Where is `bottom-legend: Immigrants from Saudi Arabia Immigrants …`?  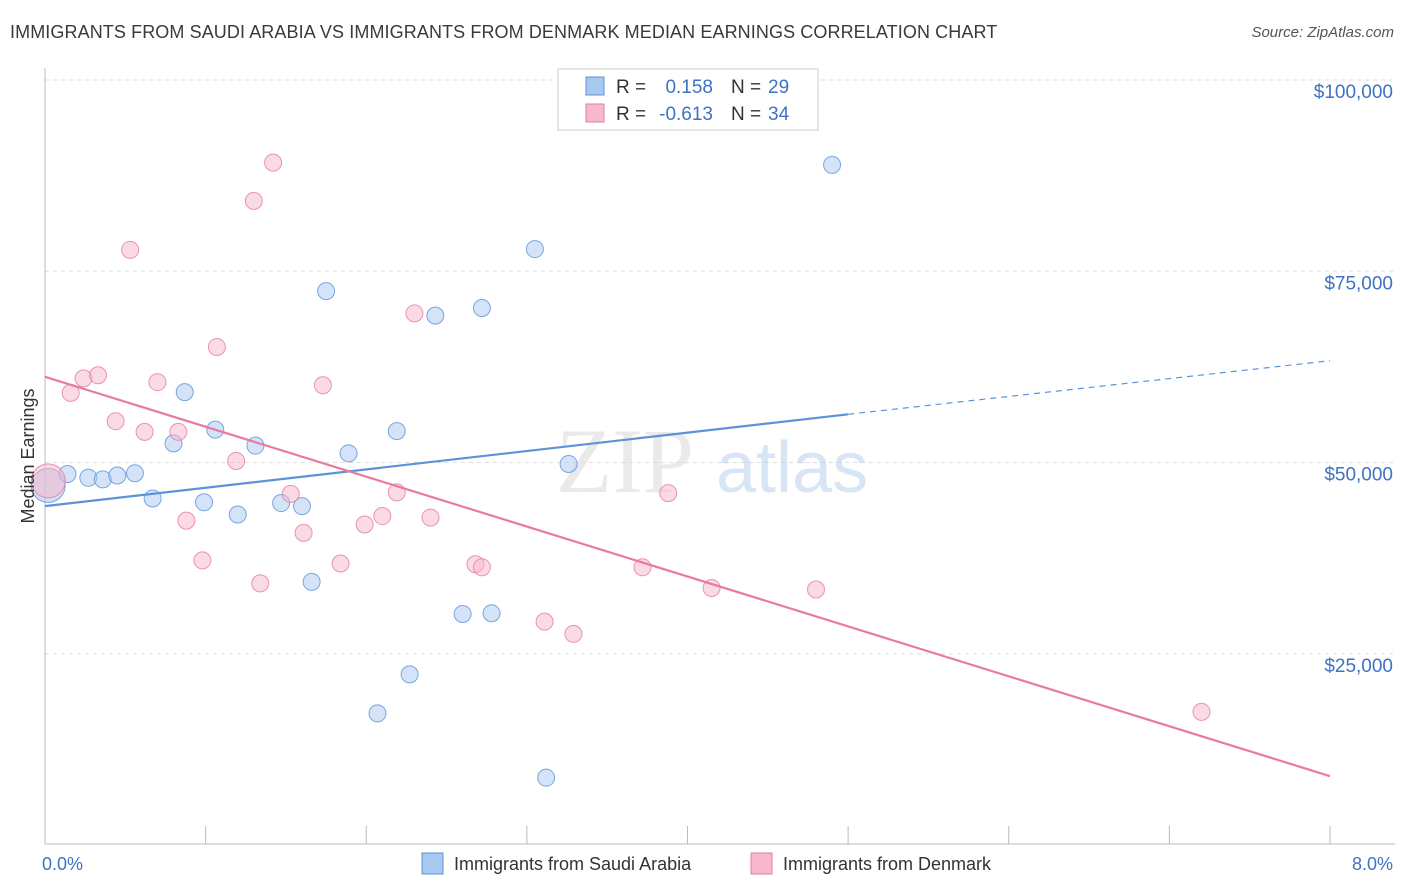 bottom-legend: Immigrants from Saudi Arabia Immigrants … is located at coordinates (706, 863).